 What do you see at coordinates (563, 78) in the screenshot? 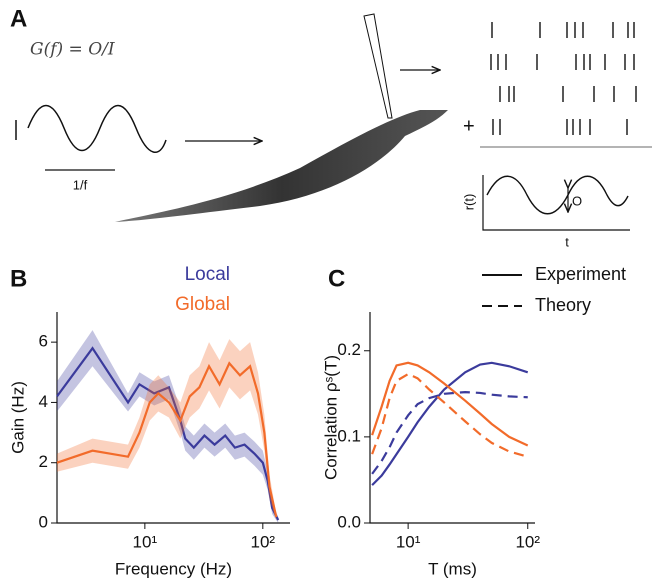
I see `spike-raster` at bounding box center [563, 78].